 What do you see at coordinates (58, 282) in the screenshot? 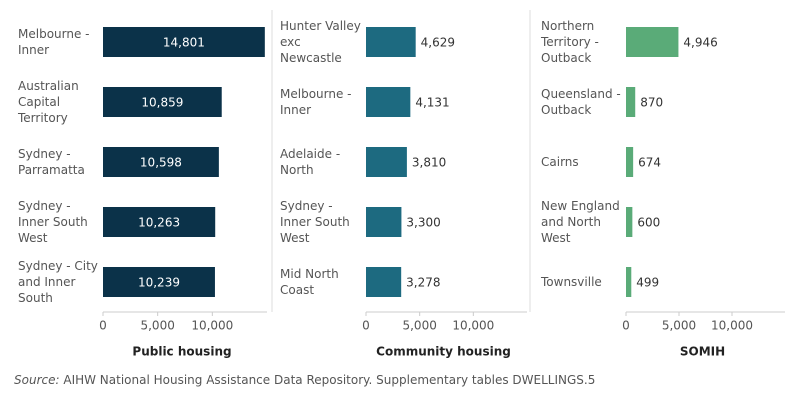
I see `category-label: Sydney - City and Inner South` at bounding box center [58, 282].